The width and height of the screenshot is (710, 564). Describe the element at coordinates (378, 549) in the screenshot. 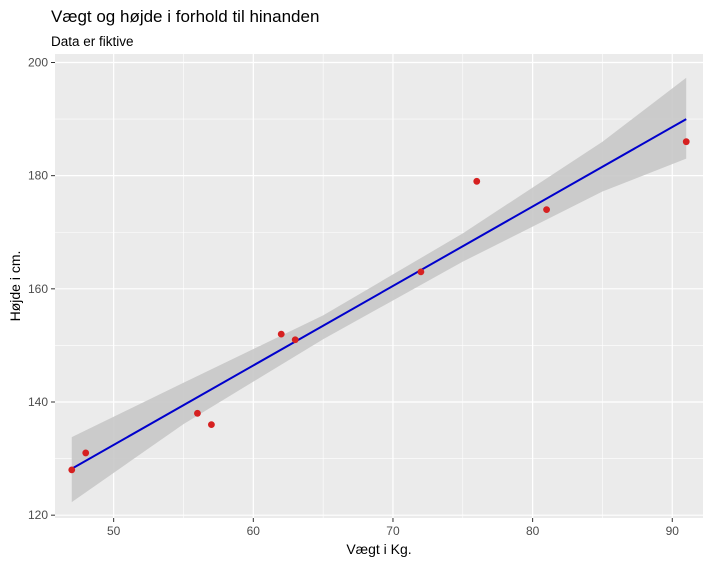

I see `x-axis-title: Vægt i Kg.` at that location.